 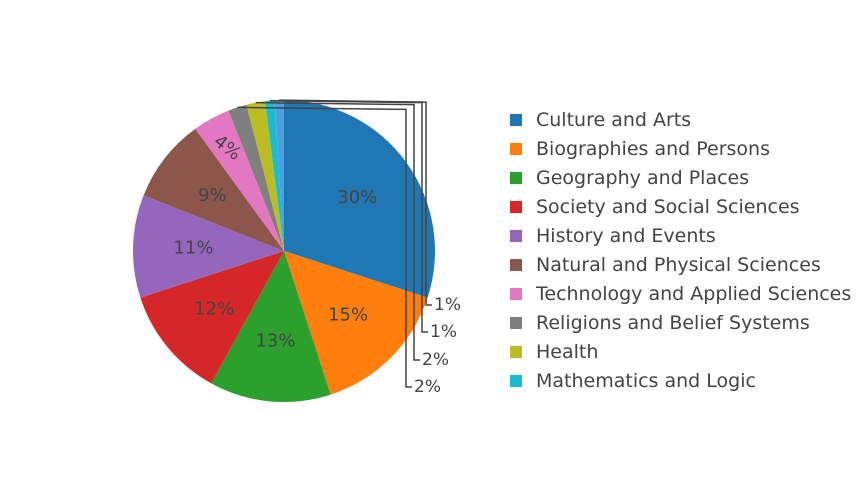 What do you see at coordinates (646, 381) in the screenshot?
I see `legend-label: Mathematics and Logic` at bounding box center [646, 381].